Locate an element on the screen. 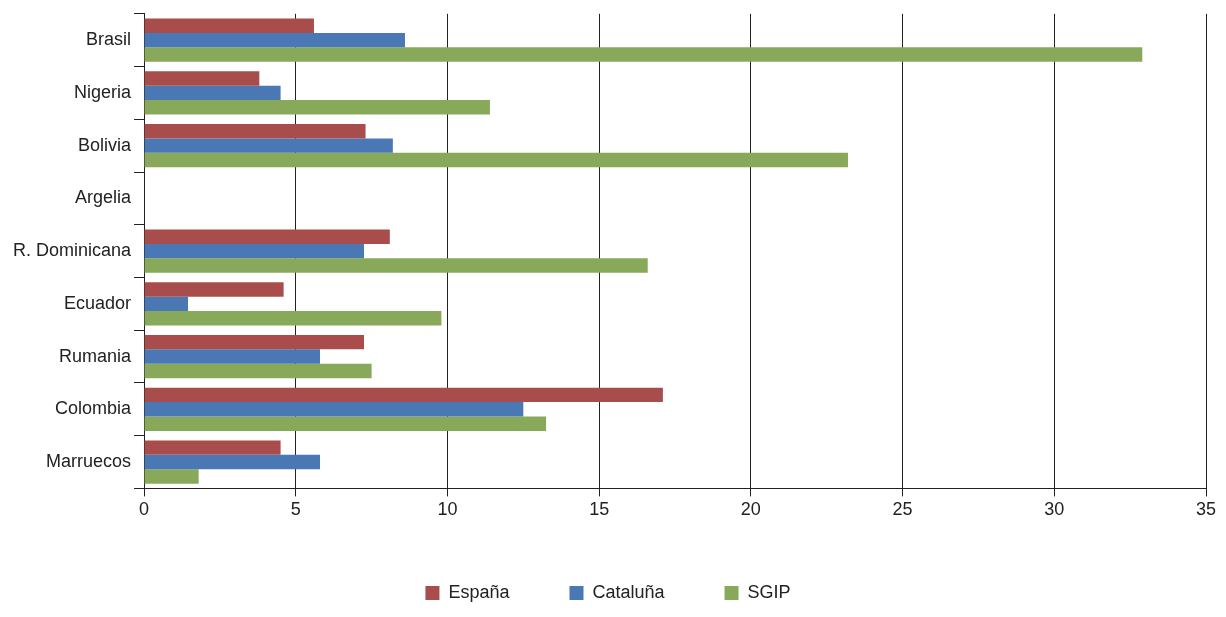  x-tick-label: 0 is located at coordinates (144, 509).